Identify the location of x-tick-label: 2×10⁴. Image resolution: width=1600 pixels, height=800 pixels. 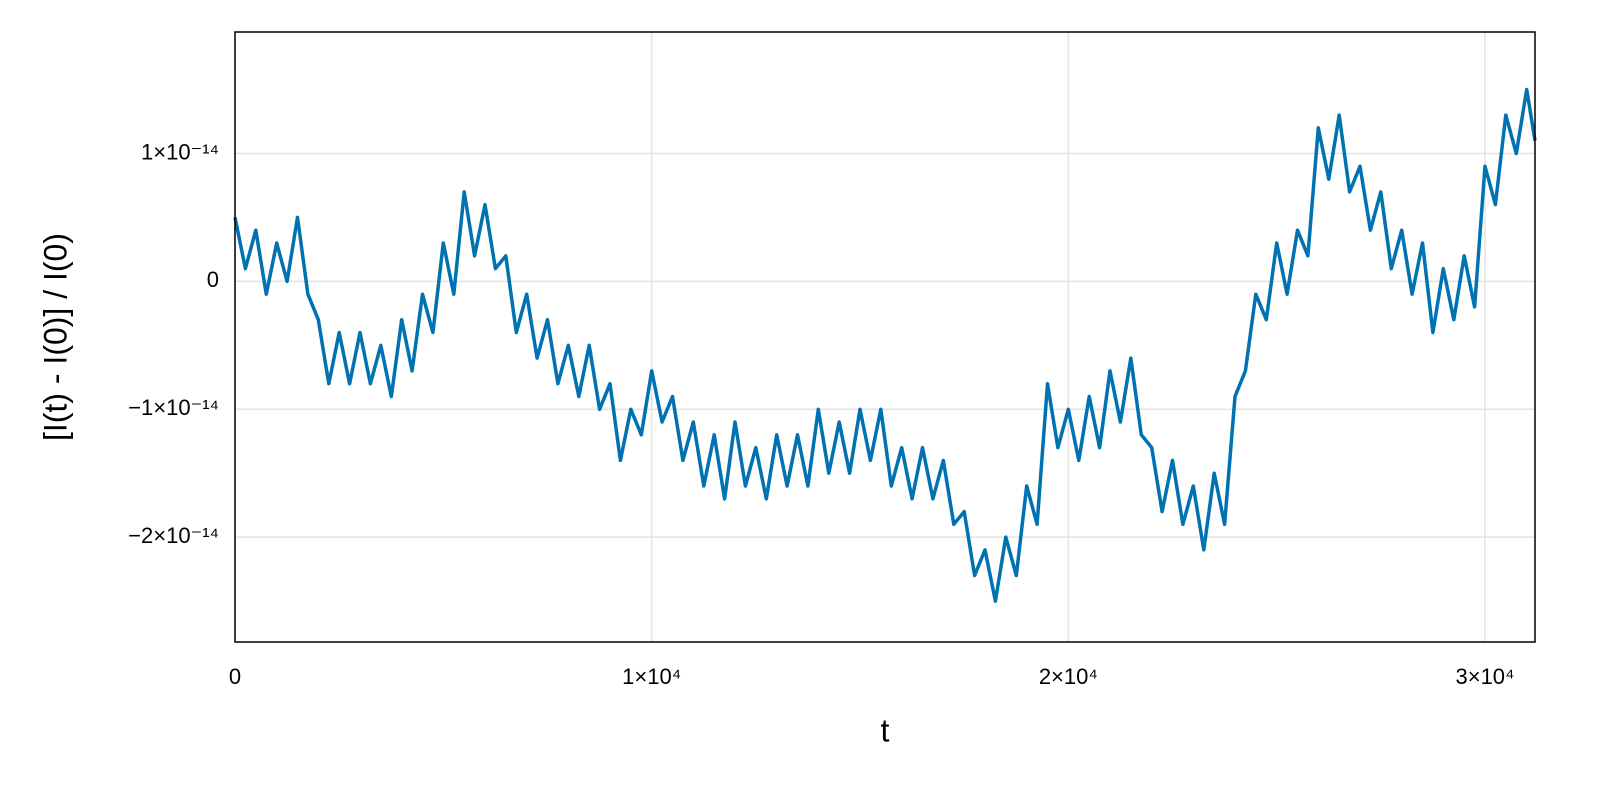
(1068, 676).